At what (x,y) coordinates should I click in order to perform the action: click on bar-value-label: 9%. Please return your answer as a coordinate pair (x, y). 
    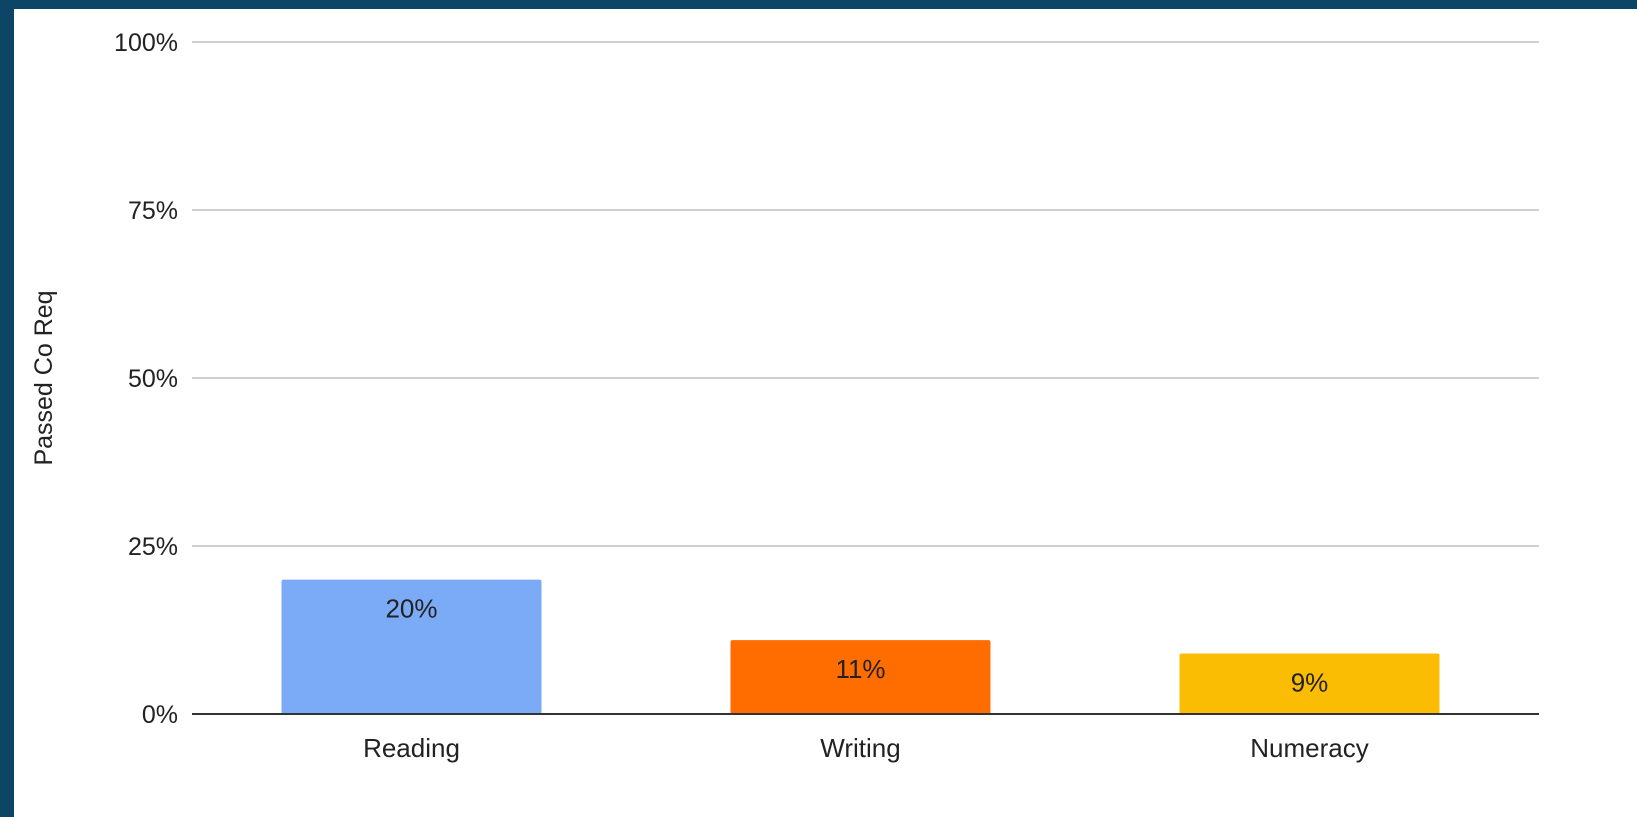
    Looking at the image, I should click on (1310, 683).